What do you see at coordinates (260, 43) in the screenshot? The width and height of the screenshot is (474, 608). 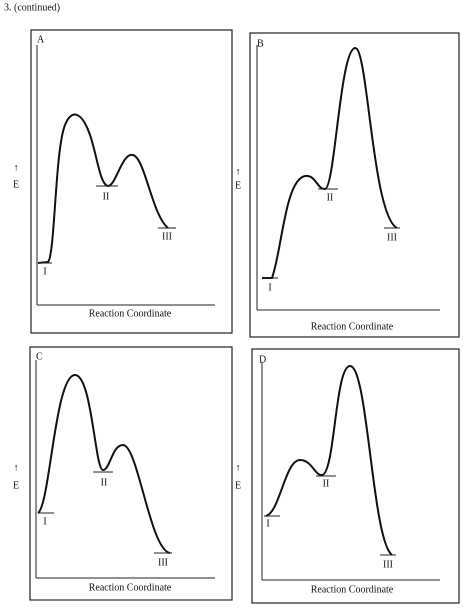 I see `panel-letter: B` at bounding box center [260, 43].